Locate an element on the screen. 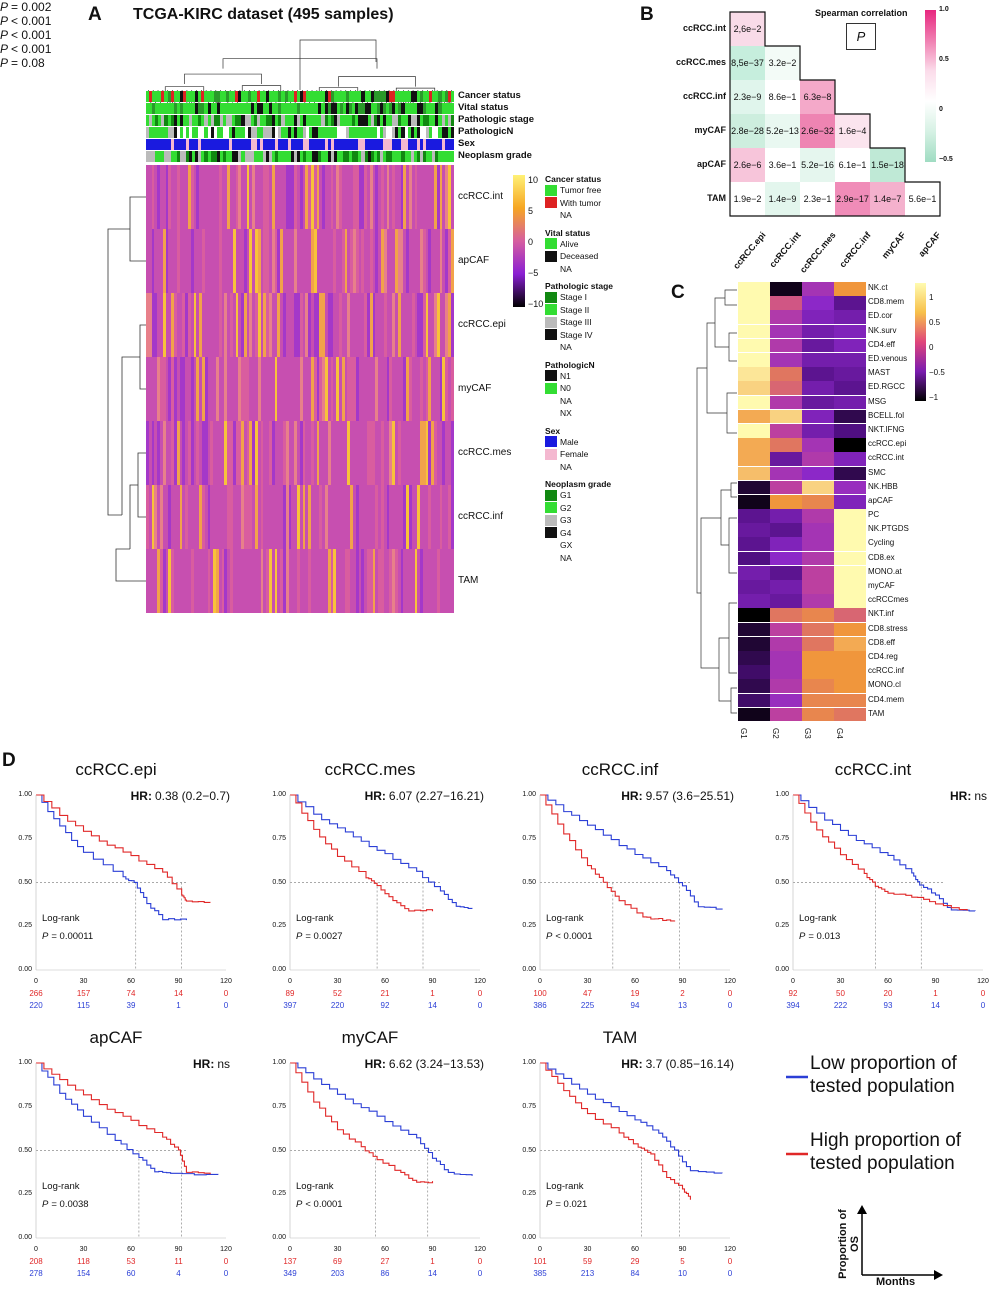  dendro-link is located at coordinates (730, 297).